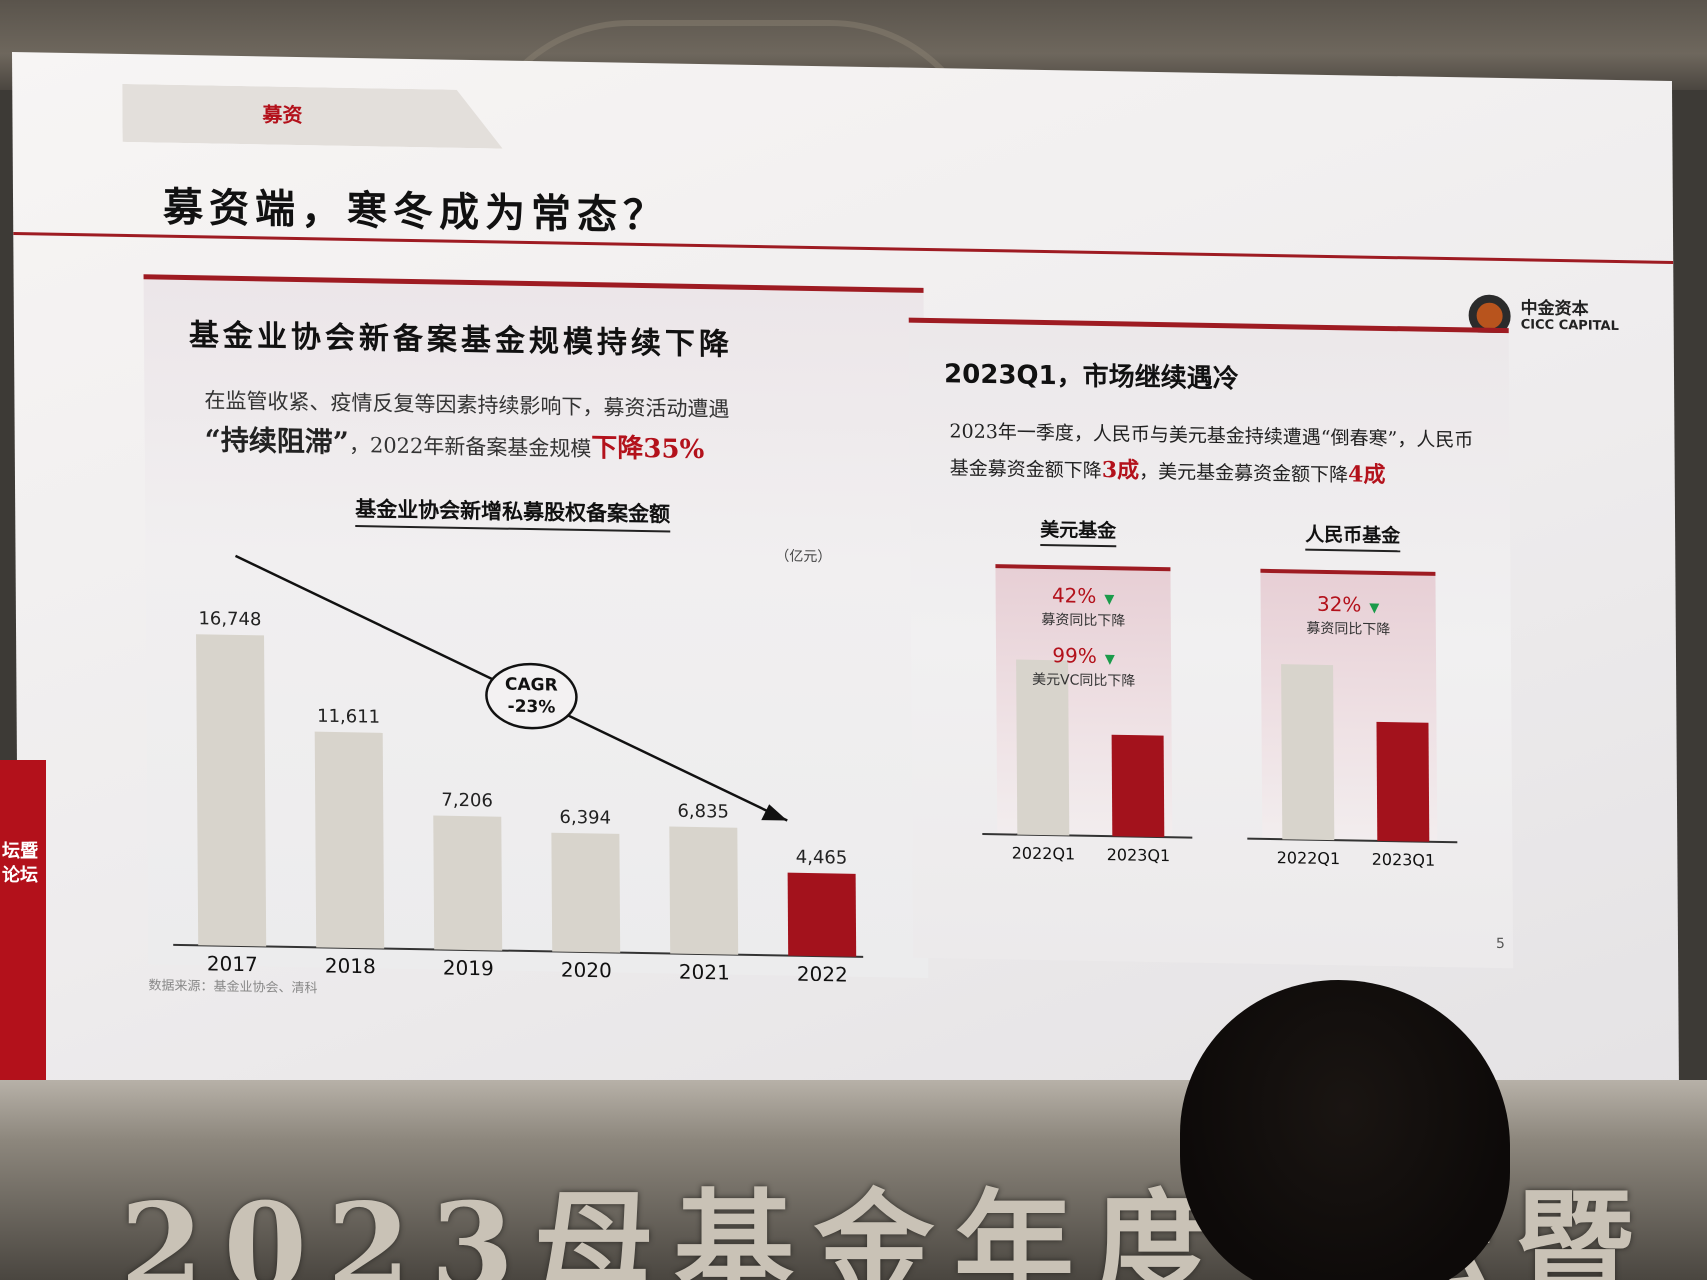  Describe the element at coordinates (349, 840) in the screenshot. I see `bar-2018` at that location.